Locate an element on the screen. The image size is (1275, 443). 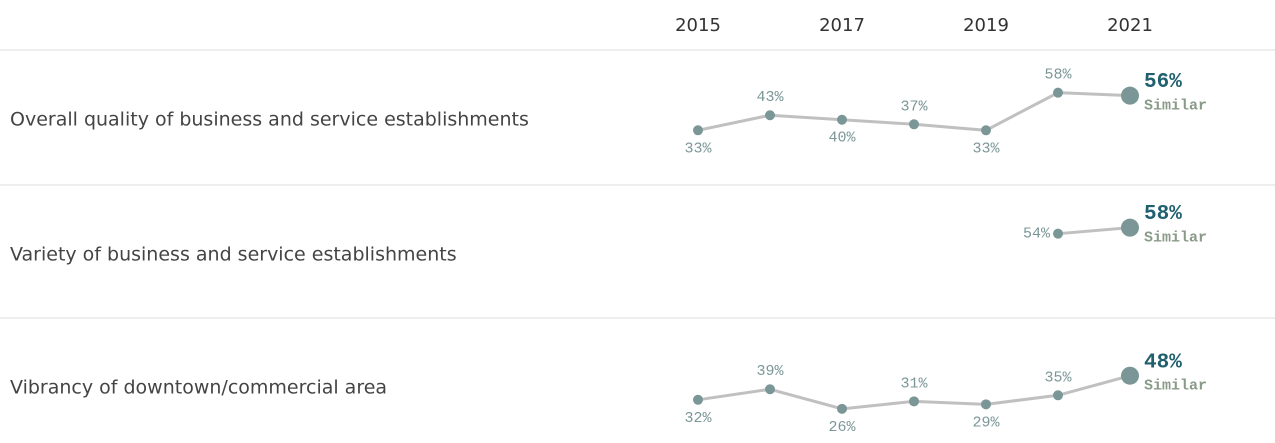
value-label: 37% is located at coordinates (914, 106).